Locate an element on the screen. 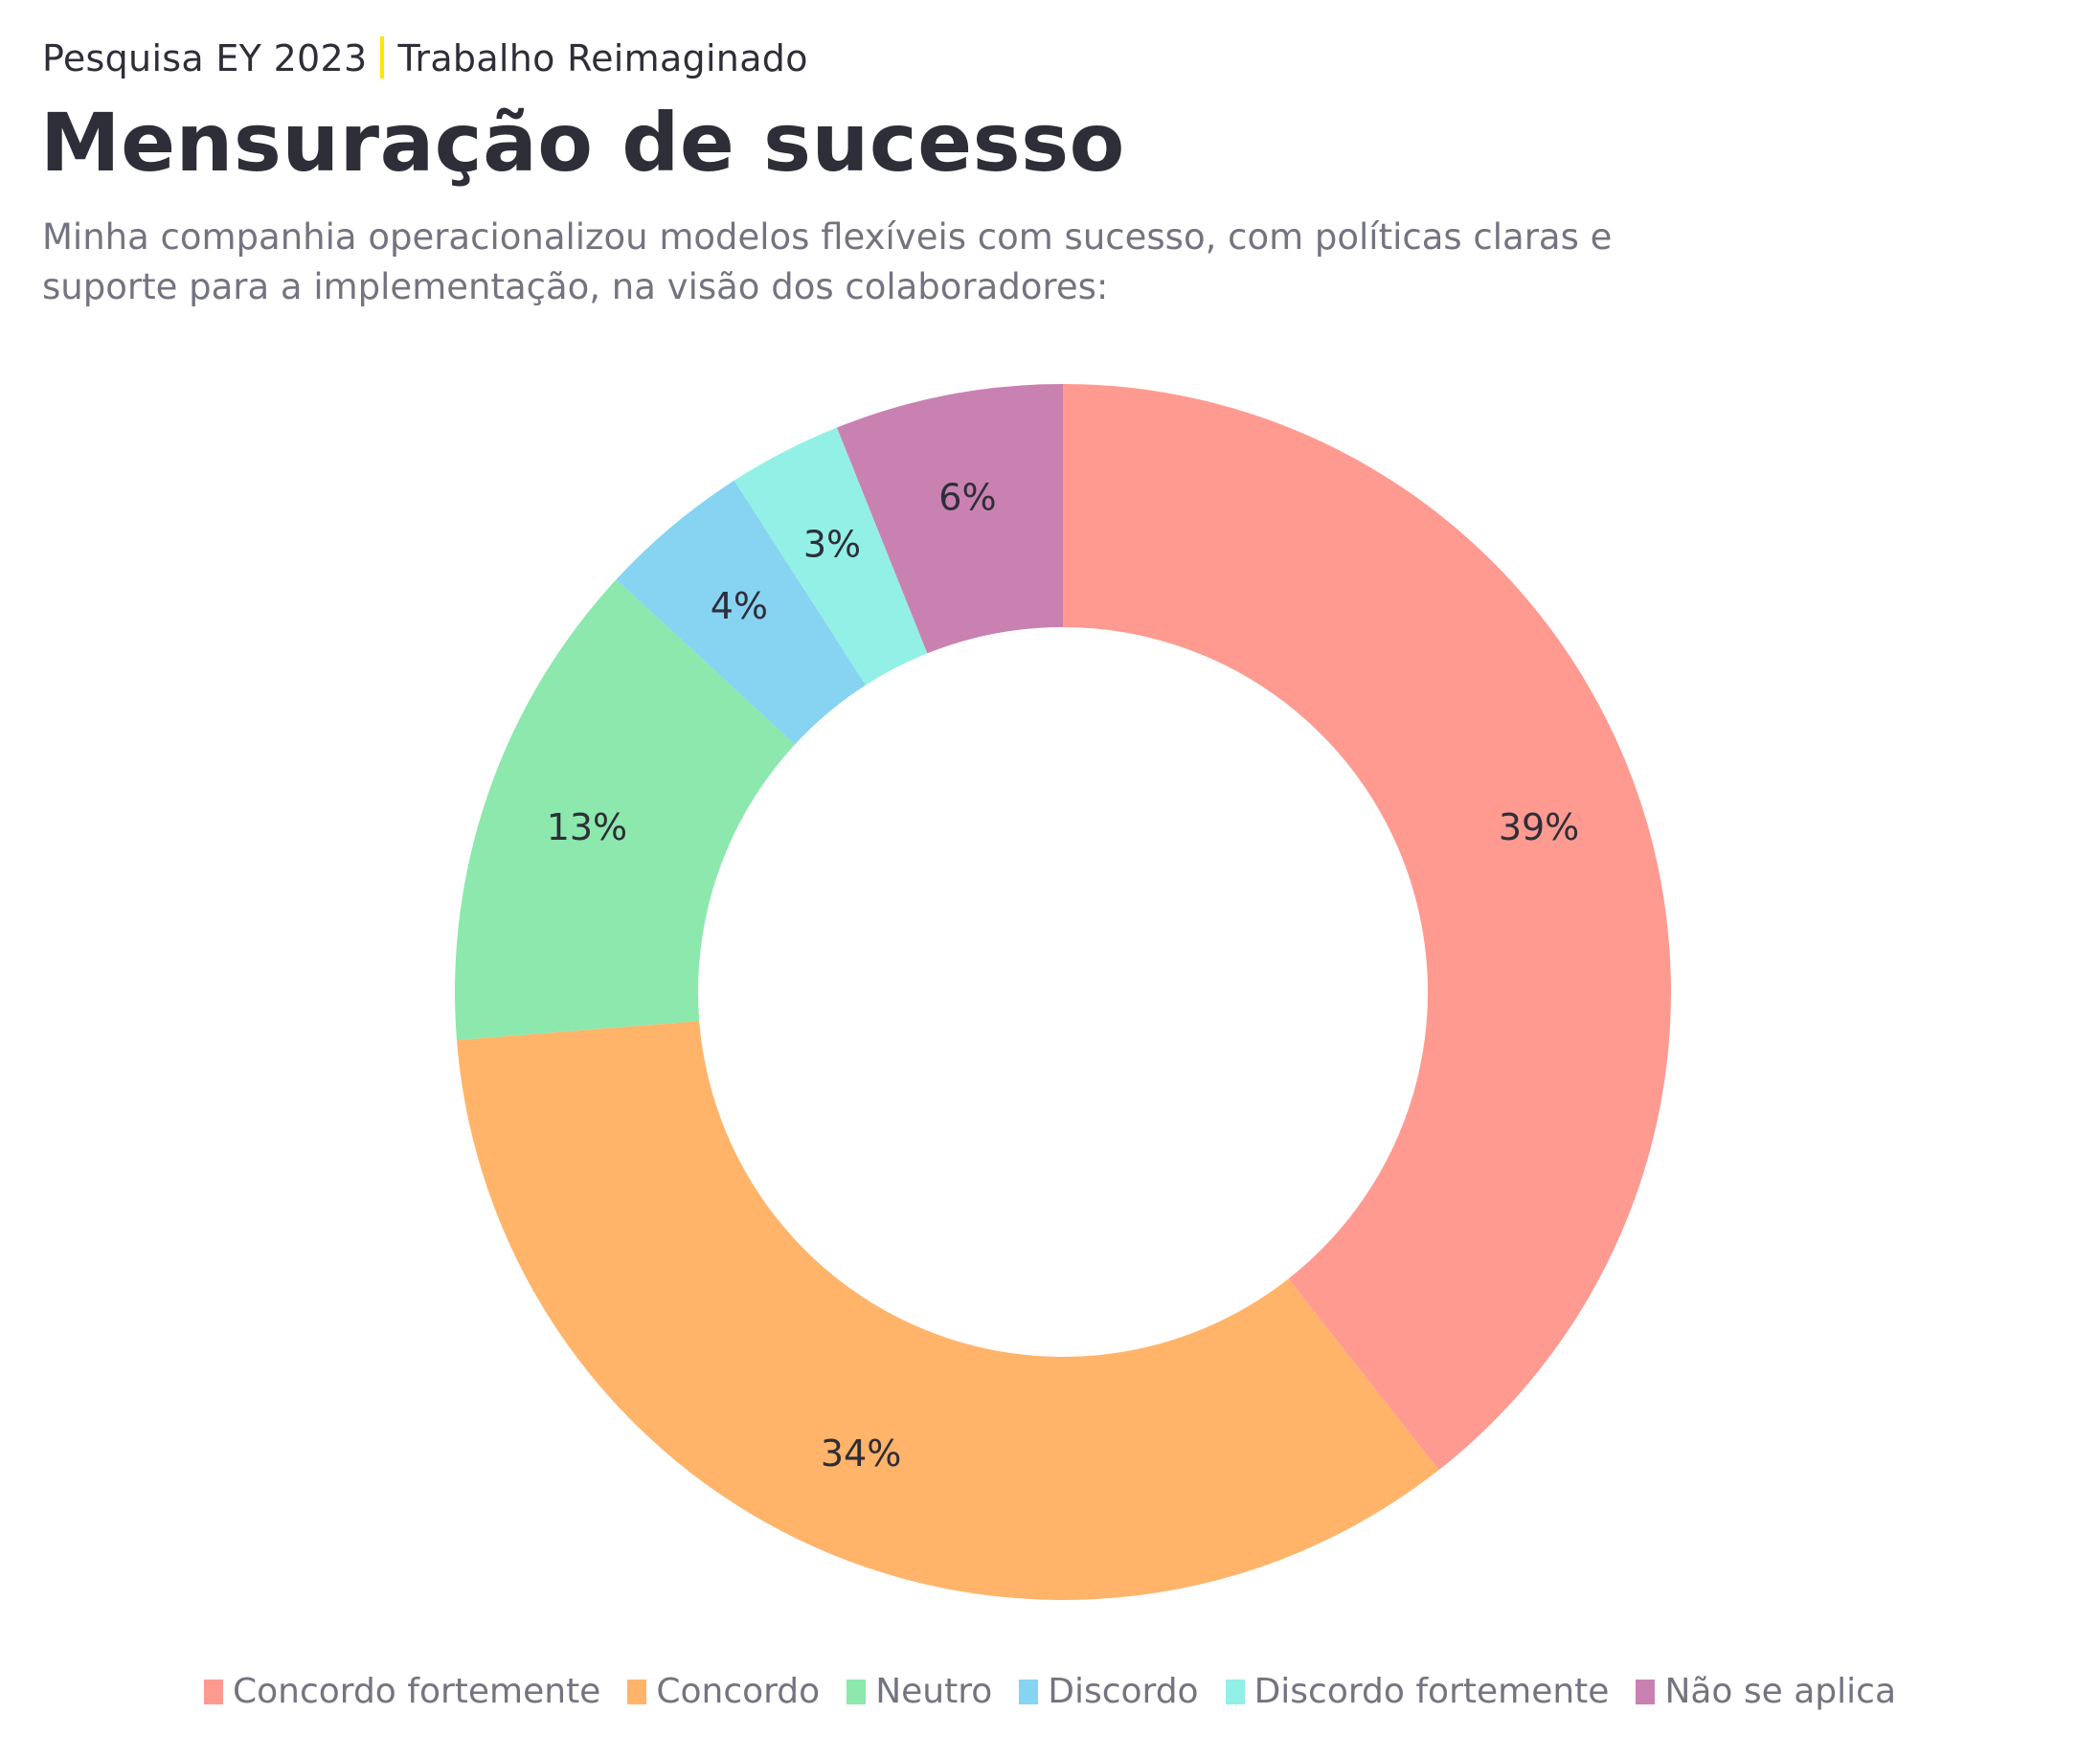  legend-label: Discordo is located at coordinates (1123, 1692).